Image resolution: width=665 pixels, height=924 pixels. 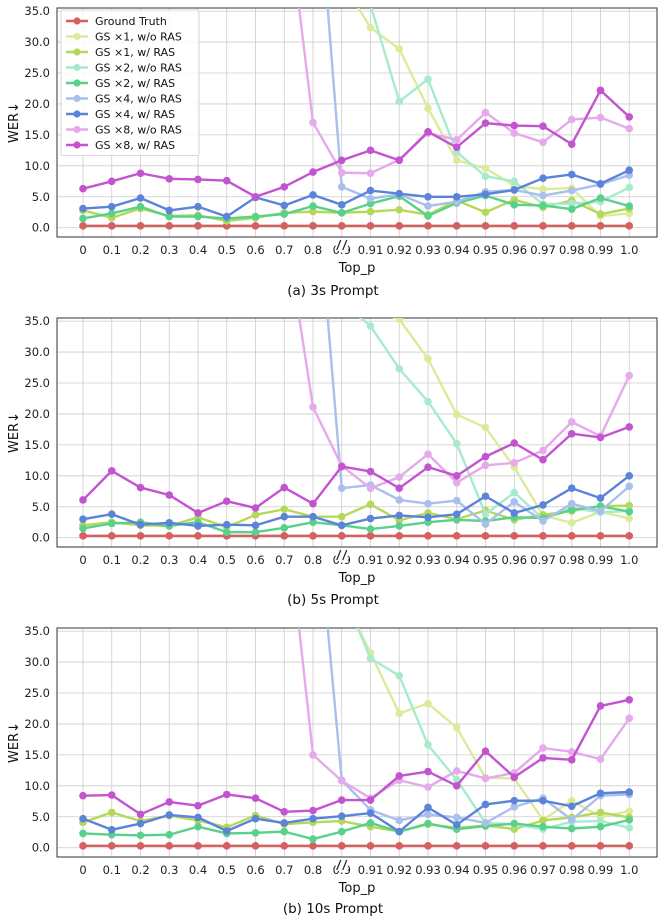 I want to click on chart-caption: (a) 3s Prompt, so click(x=332, y=291).